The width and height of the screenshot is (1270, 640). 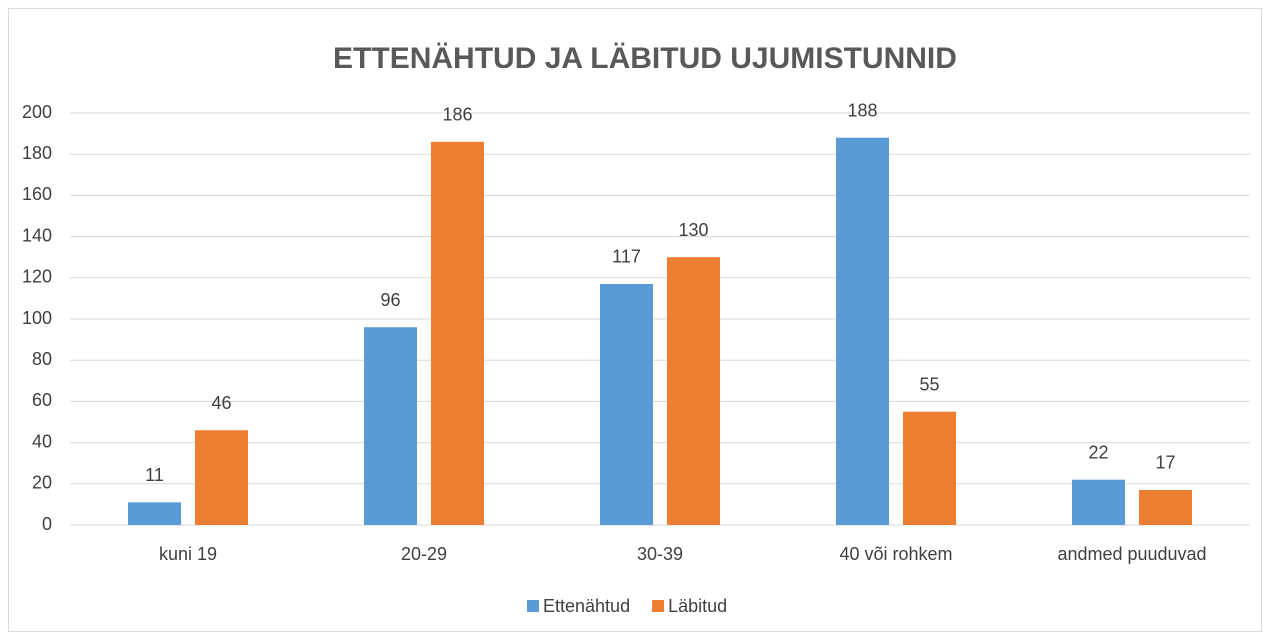 What do you see at coordinates (42, 359) in the screenshot?
I see `y-tick-label: 80` at bounding box center [42, 359].